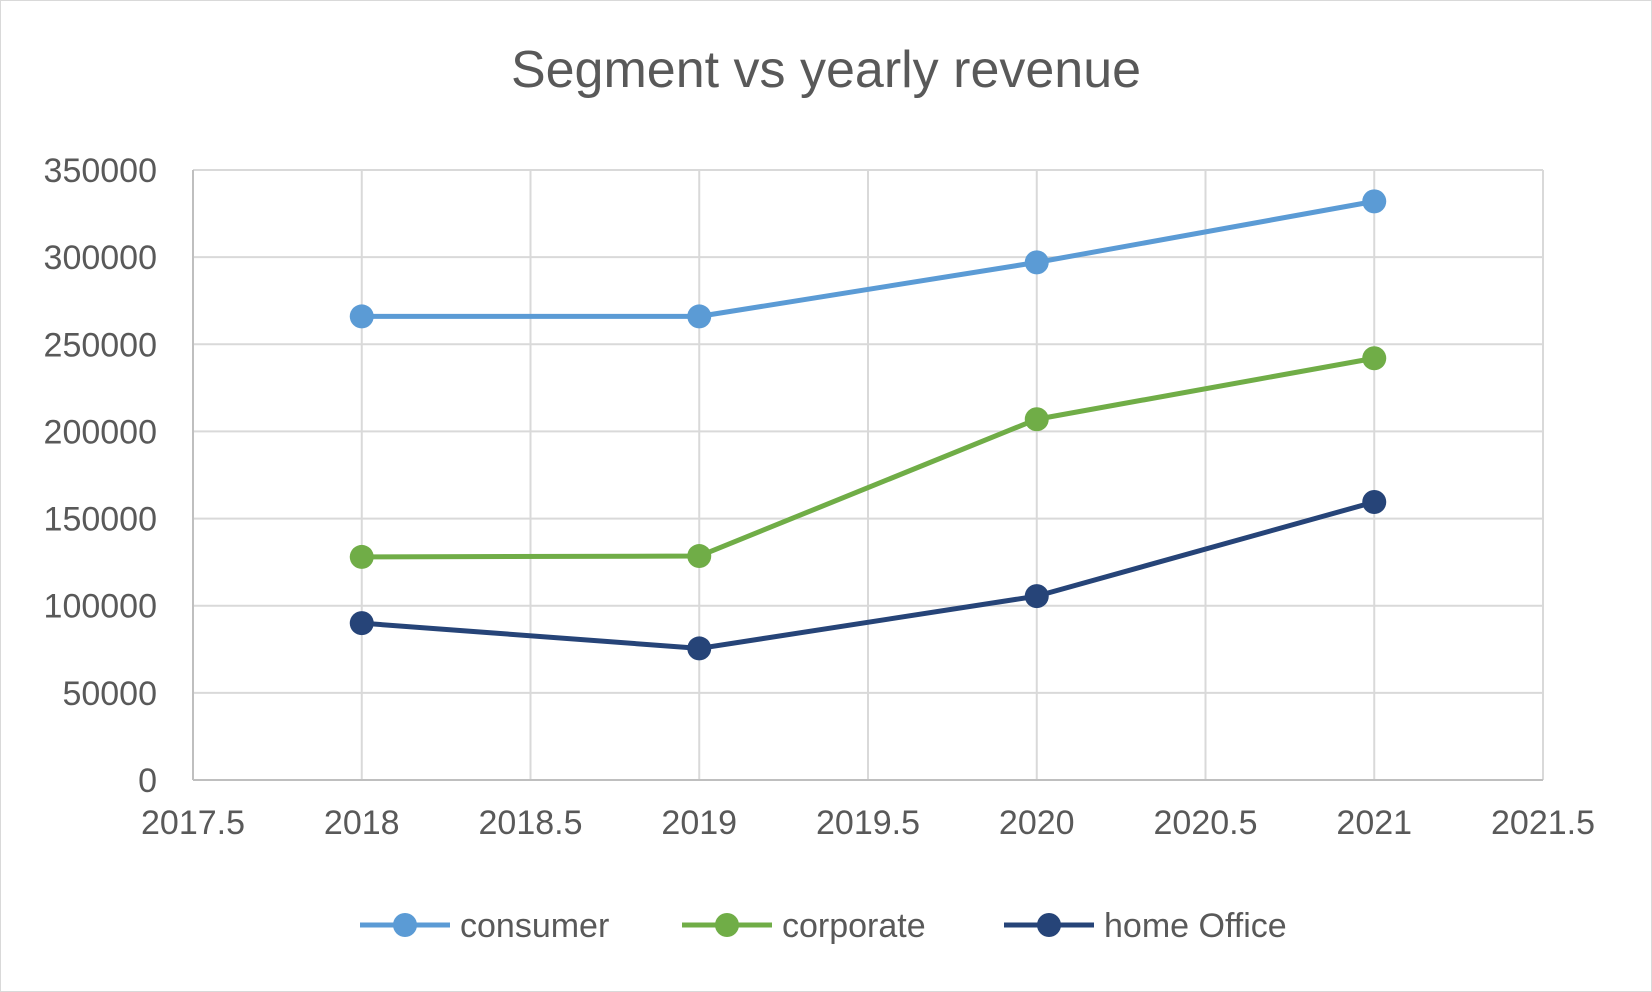 The image size is (1652, 992). Describe the element at coordinates (1037, 823) in the screenshot. I see `x-tick-label: 2020` at that location.